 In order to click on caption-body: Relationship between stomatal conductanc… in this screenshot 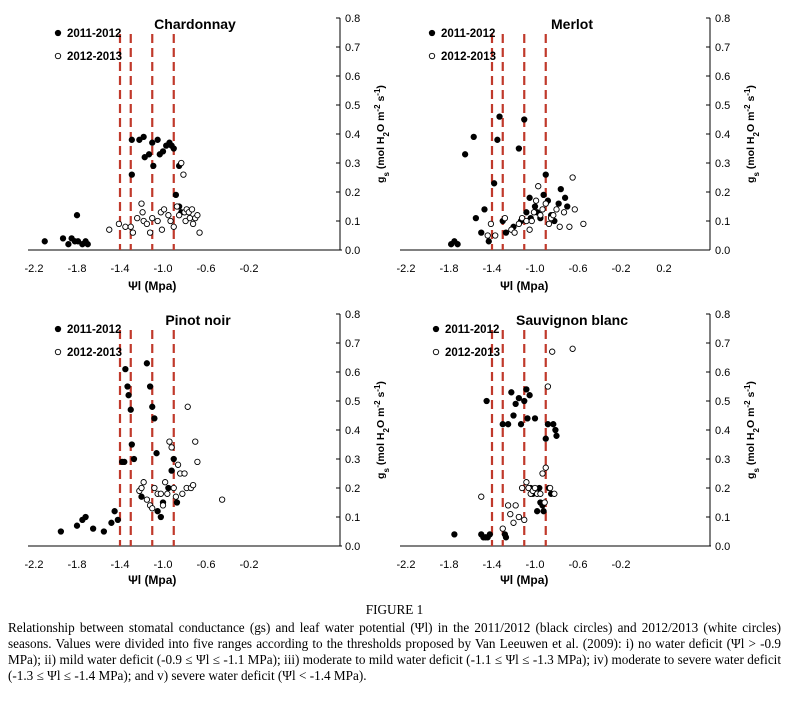, I will do `click(394, 651)`.